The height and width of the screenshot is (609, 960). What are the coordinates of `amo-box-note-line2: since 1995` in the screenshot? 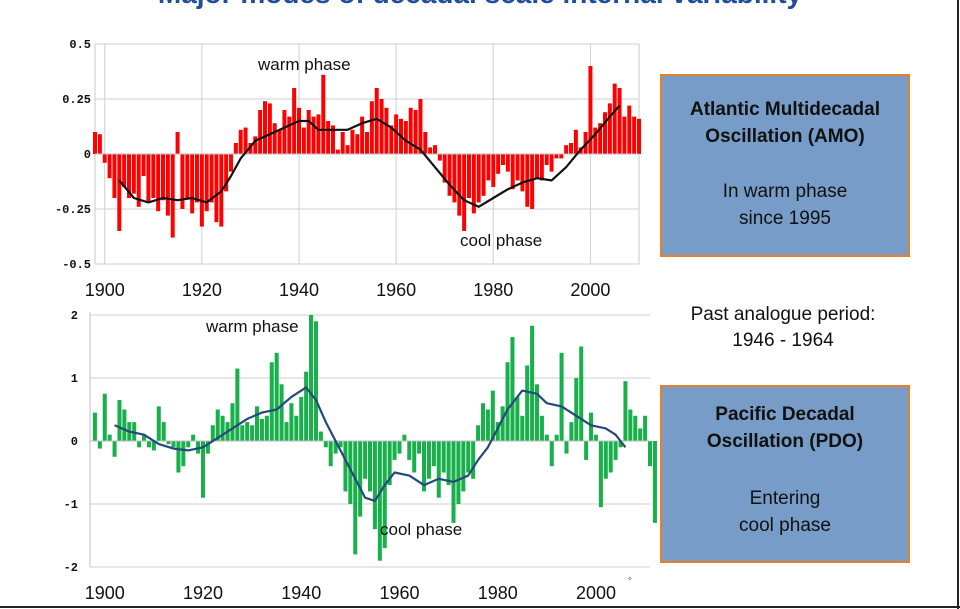 It's located at (785, 218).